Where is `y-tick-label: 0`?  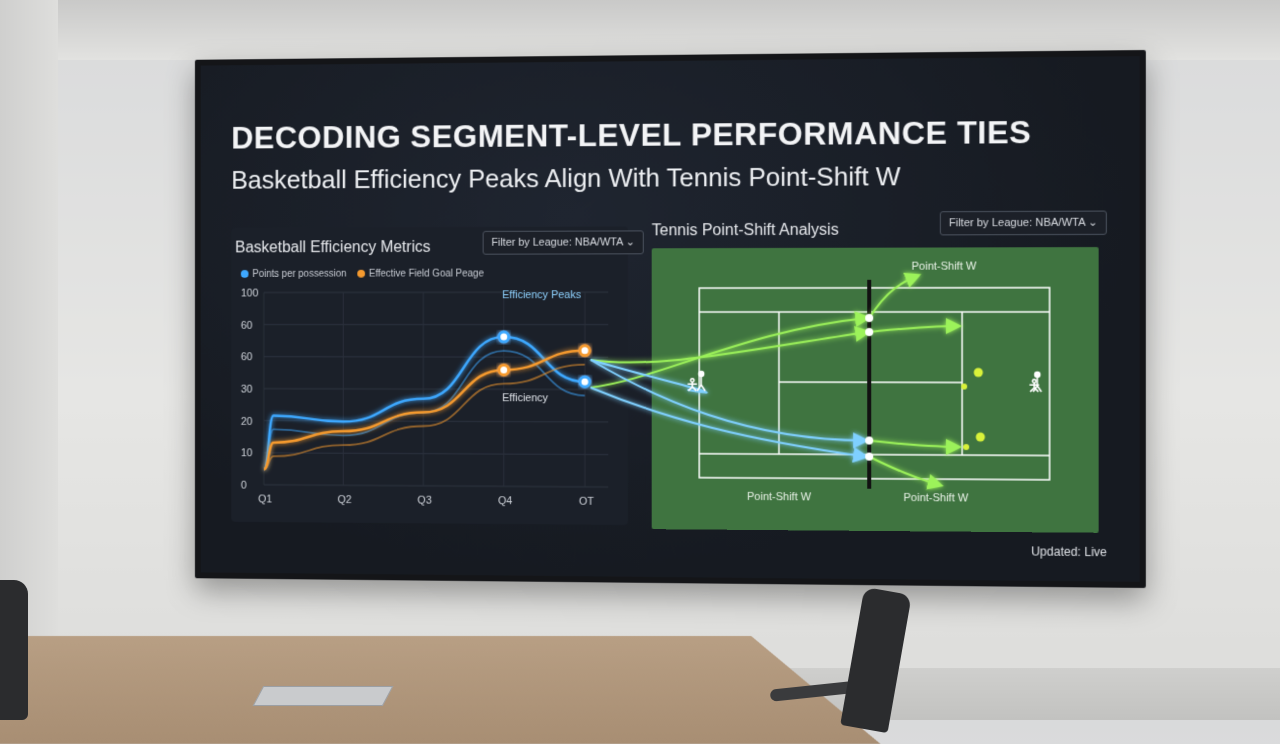
y-tick-label: 0 is located at coordinates (244, 486).